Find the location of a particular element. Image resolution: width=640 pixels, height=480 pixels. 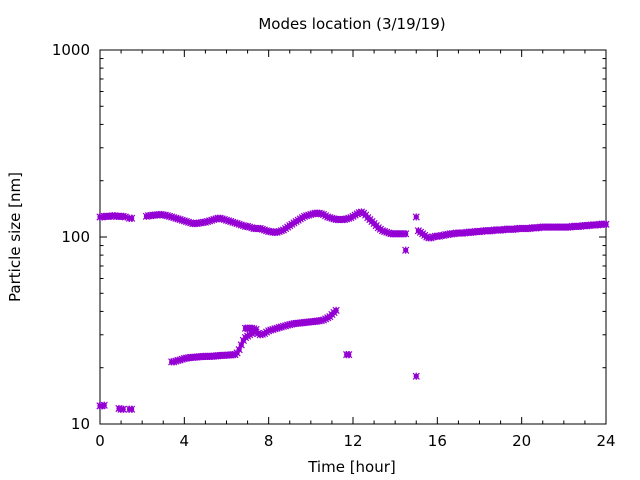

x-tick-label: 12 is located at coordinates (352, 441).